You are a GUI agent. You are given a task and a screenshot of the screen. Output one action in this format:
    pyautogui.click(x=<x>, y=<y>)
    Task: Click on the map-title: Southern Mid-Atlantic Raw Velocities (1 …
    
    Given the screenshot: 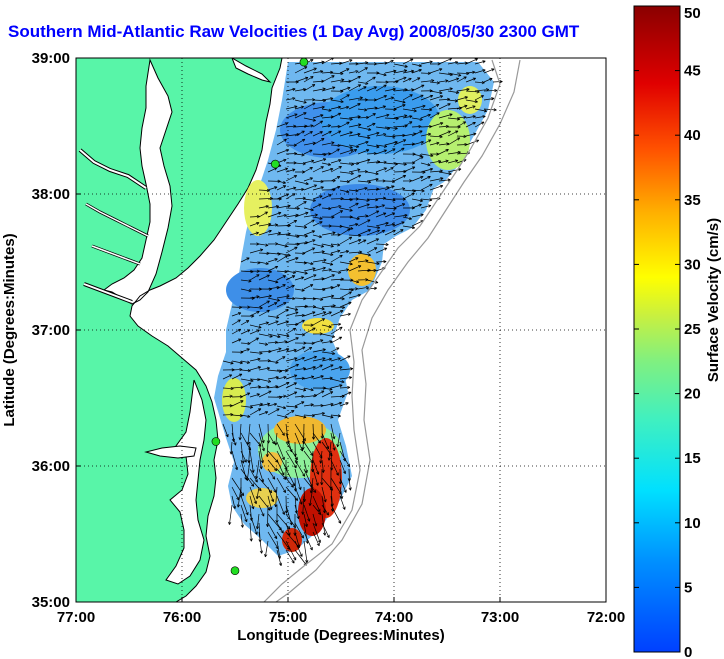 What is the action you would take?
    pyautogui.click(x=294, y=31)
    